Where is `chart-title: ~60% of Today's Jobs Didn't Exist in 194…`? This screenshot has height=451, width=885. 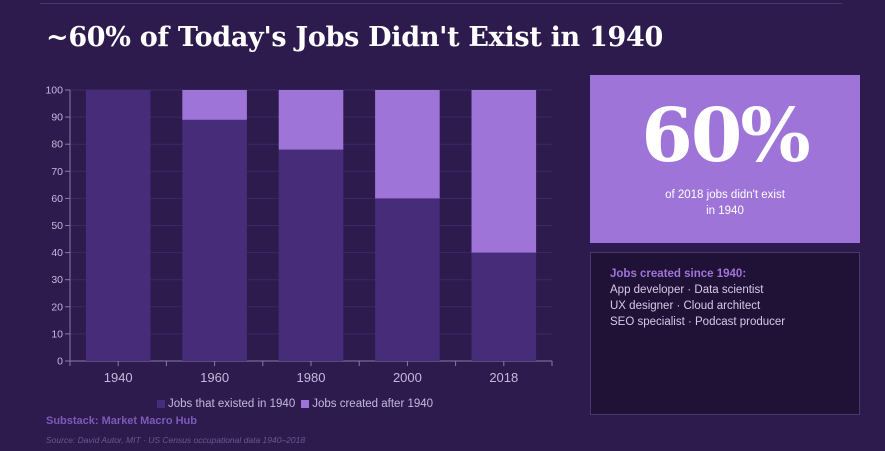 chart-title: ~60% of Today's Jobs Didn't Exist in 194… is located at coordinates (354, 37).